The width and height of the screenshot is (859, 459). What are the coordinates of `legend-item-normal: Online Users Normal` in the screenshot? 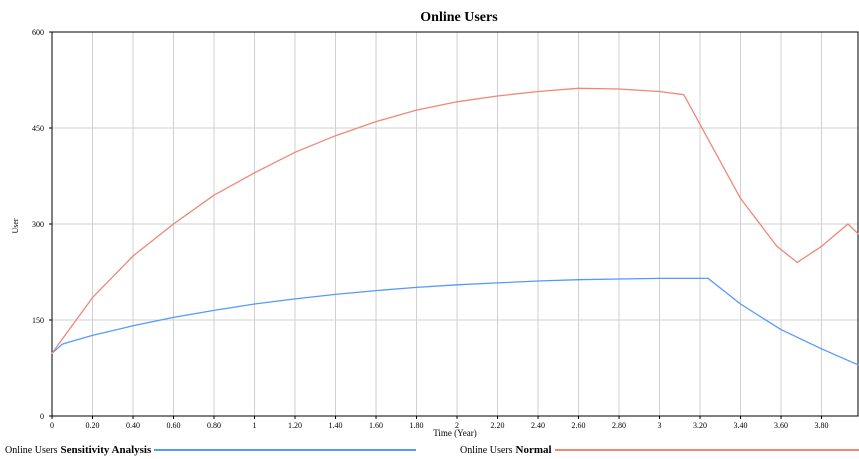 It's located at (659, 450).